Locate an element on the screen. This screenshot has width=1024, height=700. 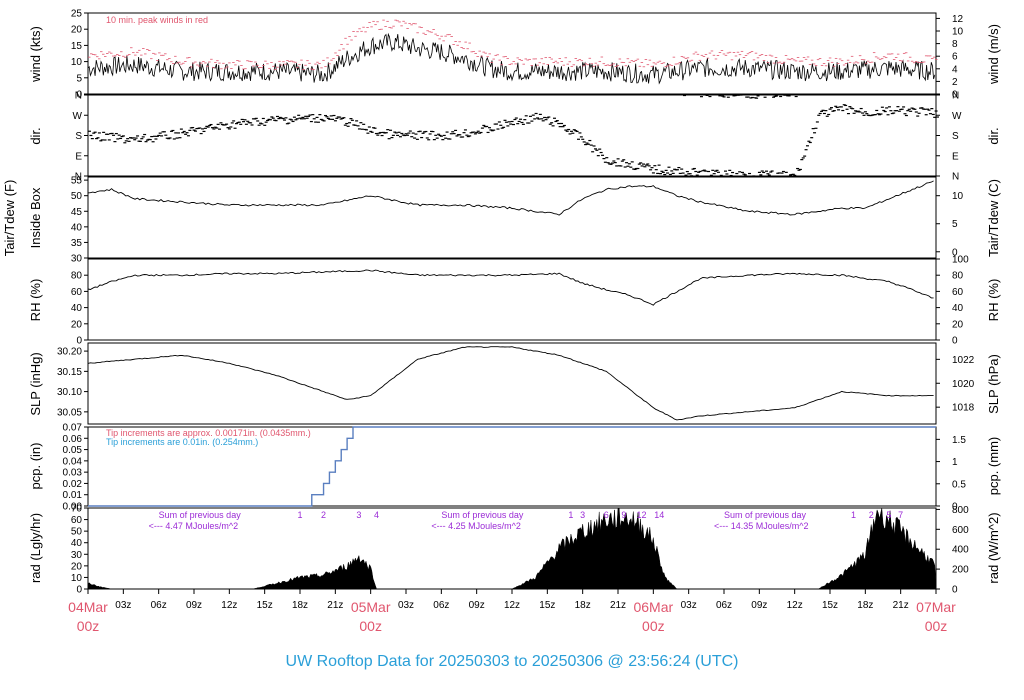
pcp-note-2: Tip increments are 0.01in. (0.254mm.) is located at coordinates (182, 442).